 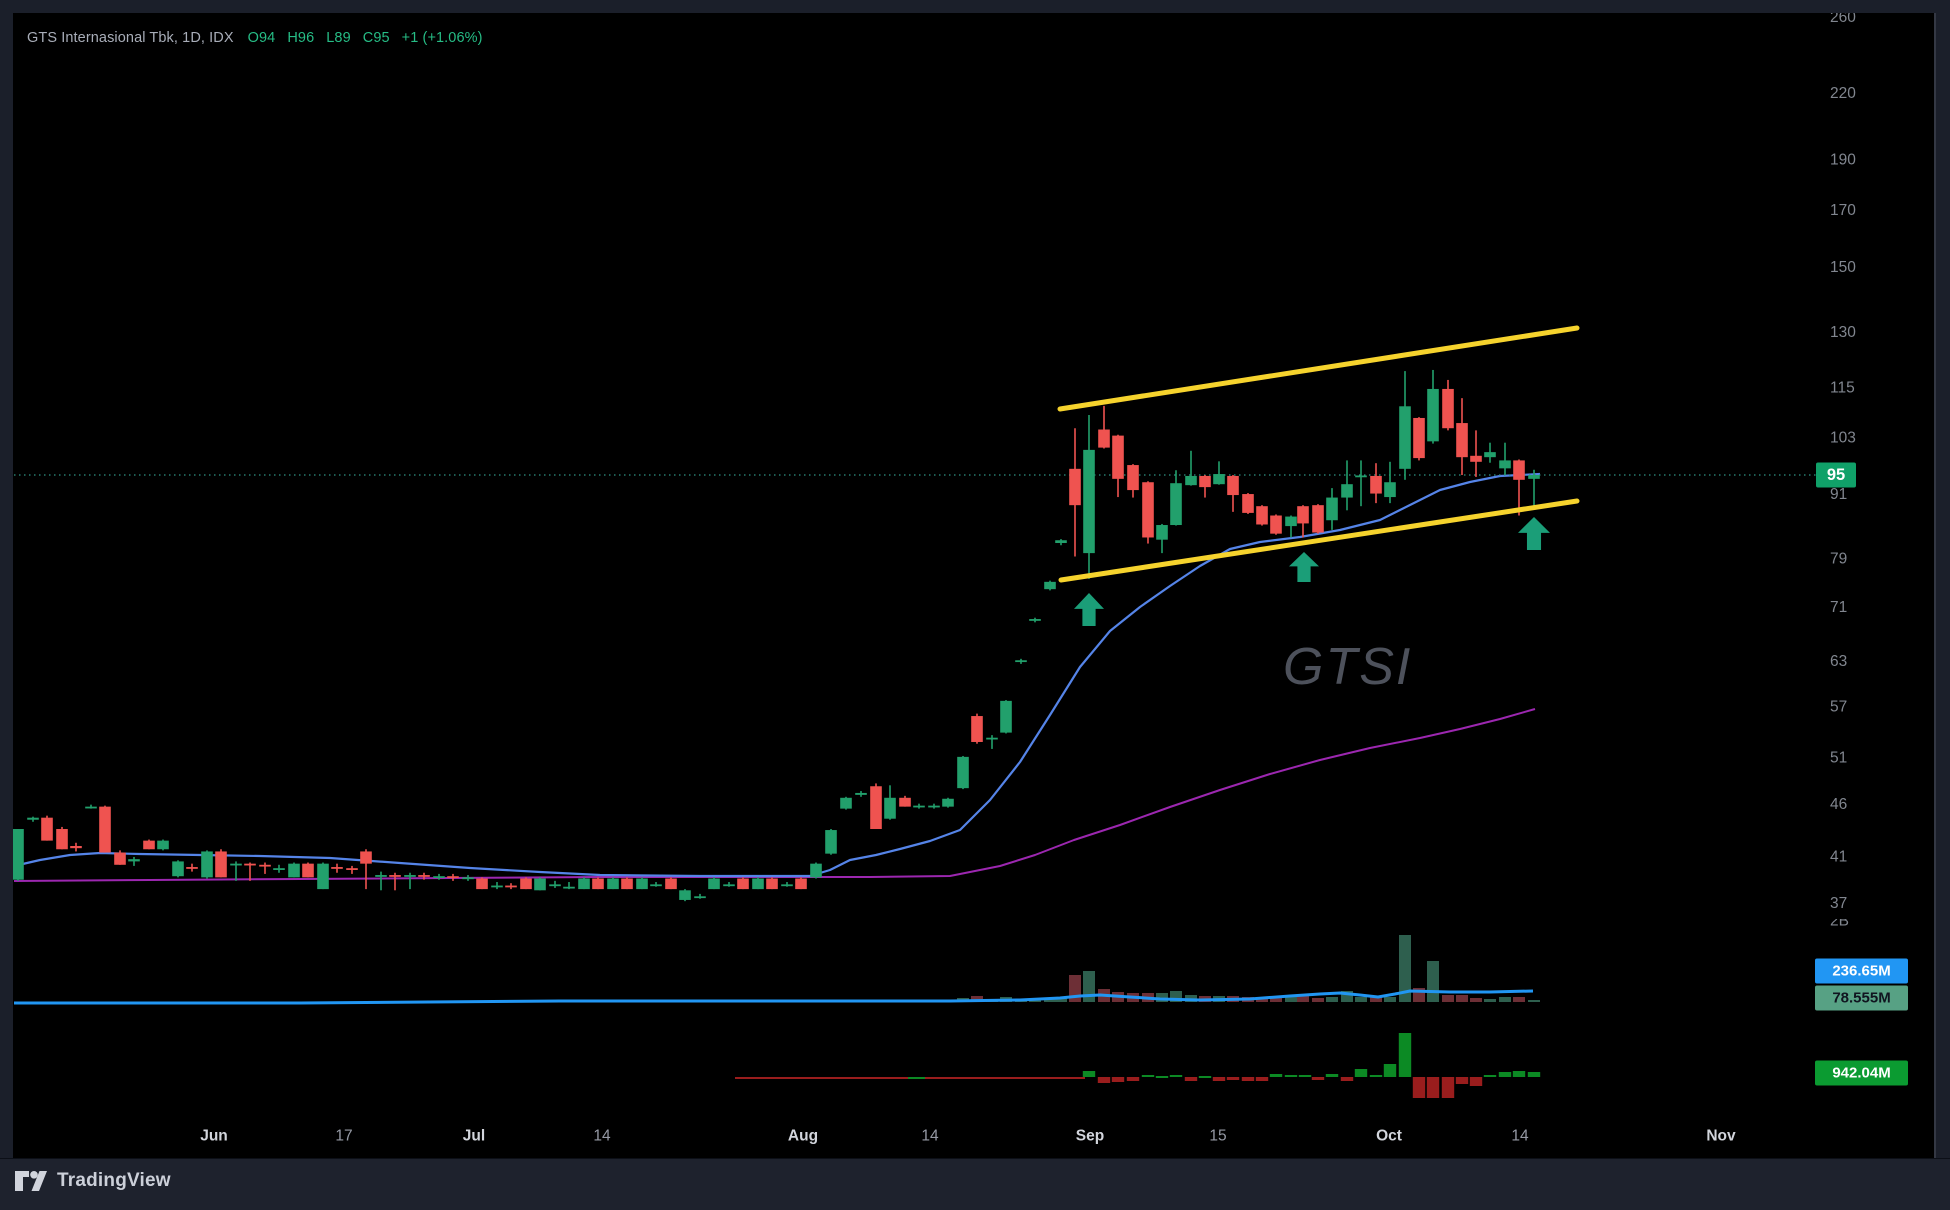 I want to click on time-axis-month-label: Jun, so click(x=214, y=1136).